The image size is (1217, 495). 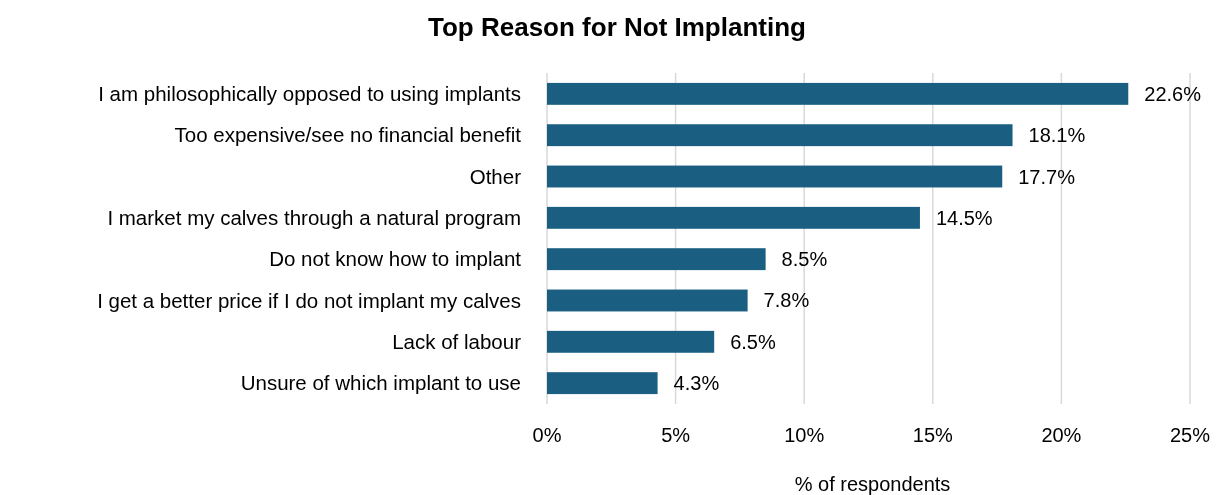 I want to click on data-label: 17.7%, so click(x=1047, y=176).